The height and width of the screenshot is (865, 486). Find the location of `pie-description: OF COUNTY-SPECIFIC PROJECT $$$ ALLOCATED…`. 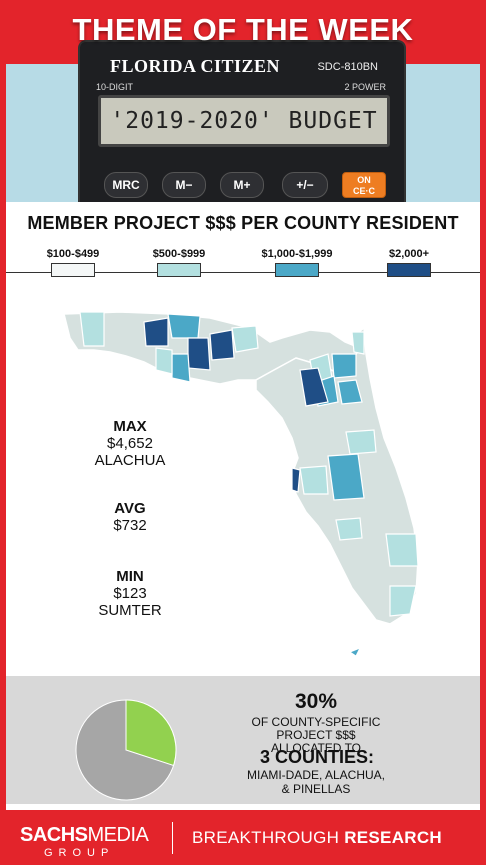

pie-description: OF COUNTY-SPECIFIC PROJECT $$$ ALLOCATED… is located at coordinates (316, 735).